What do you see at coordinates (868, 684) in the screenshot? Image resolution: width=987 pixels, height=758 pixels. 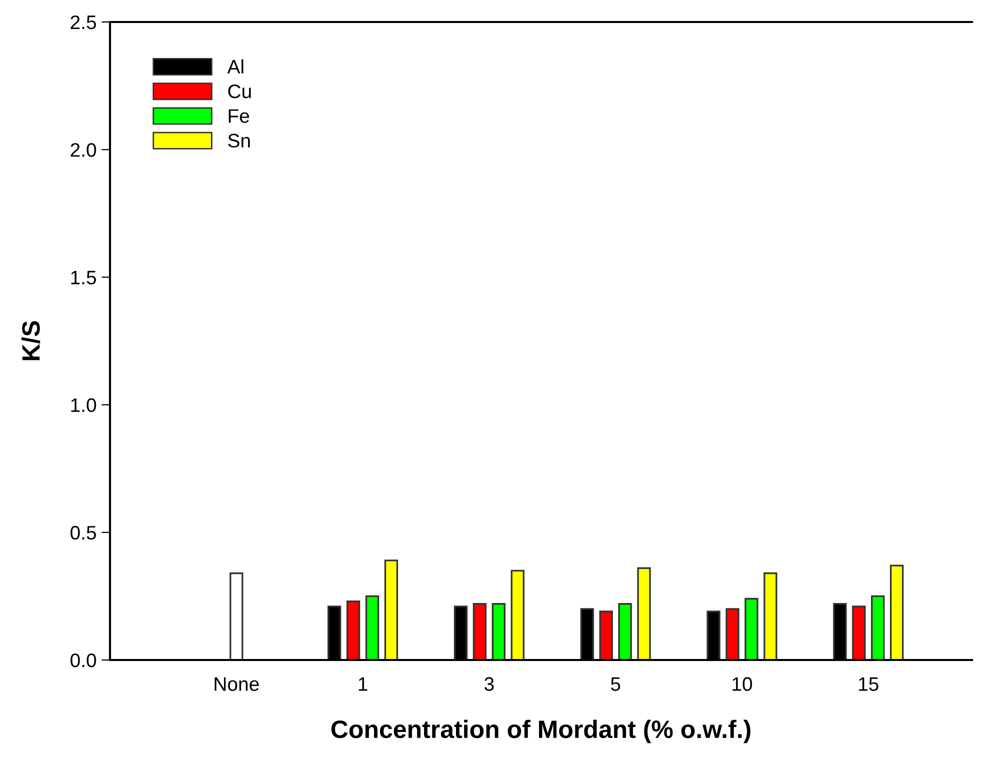 I see `x-tick-label: 15` at bounding box center [868, 684].